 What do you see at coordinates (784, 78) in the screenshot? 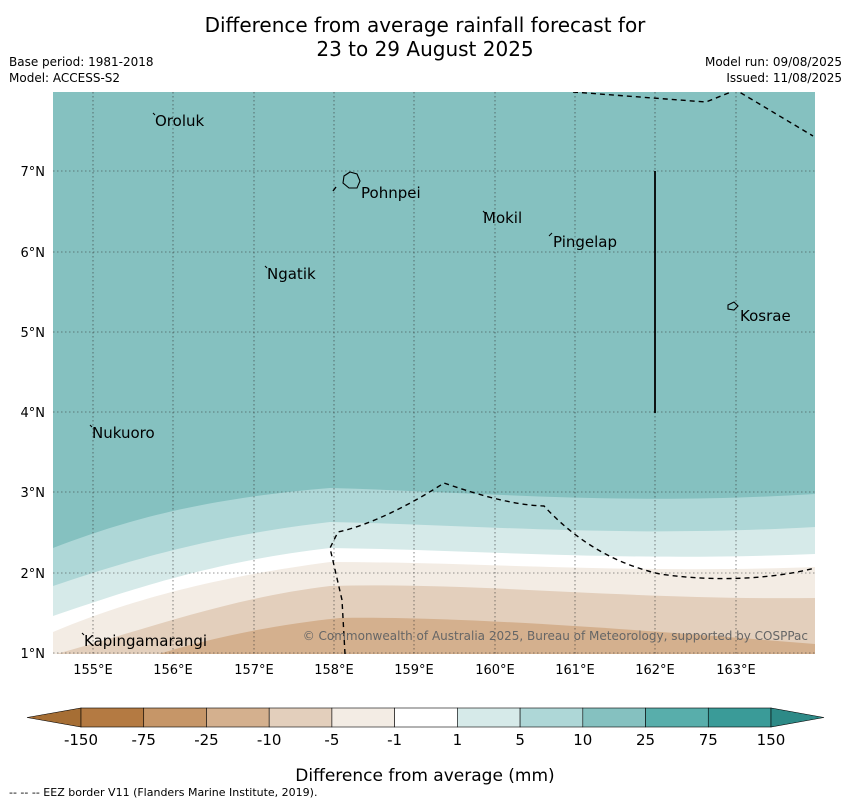
I see `issued-text: Issued: 11/08/2025` at bounding box center [784, 78].